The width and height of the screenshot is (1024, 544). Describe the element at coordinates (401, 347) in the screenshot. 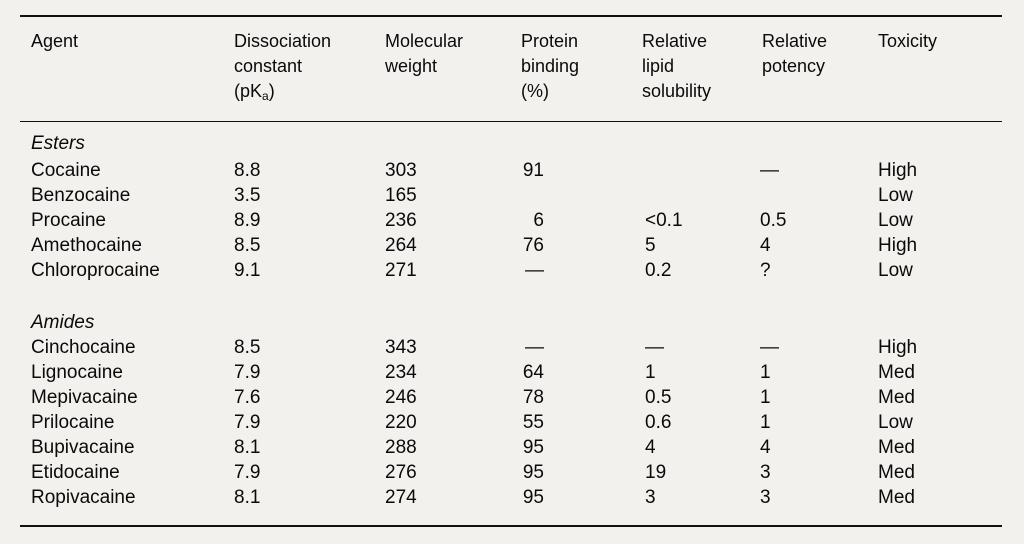

I see `molecular-weight-value: 343` at that location.